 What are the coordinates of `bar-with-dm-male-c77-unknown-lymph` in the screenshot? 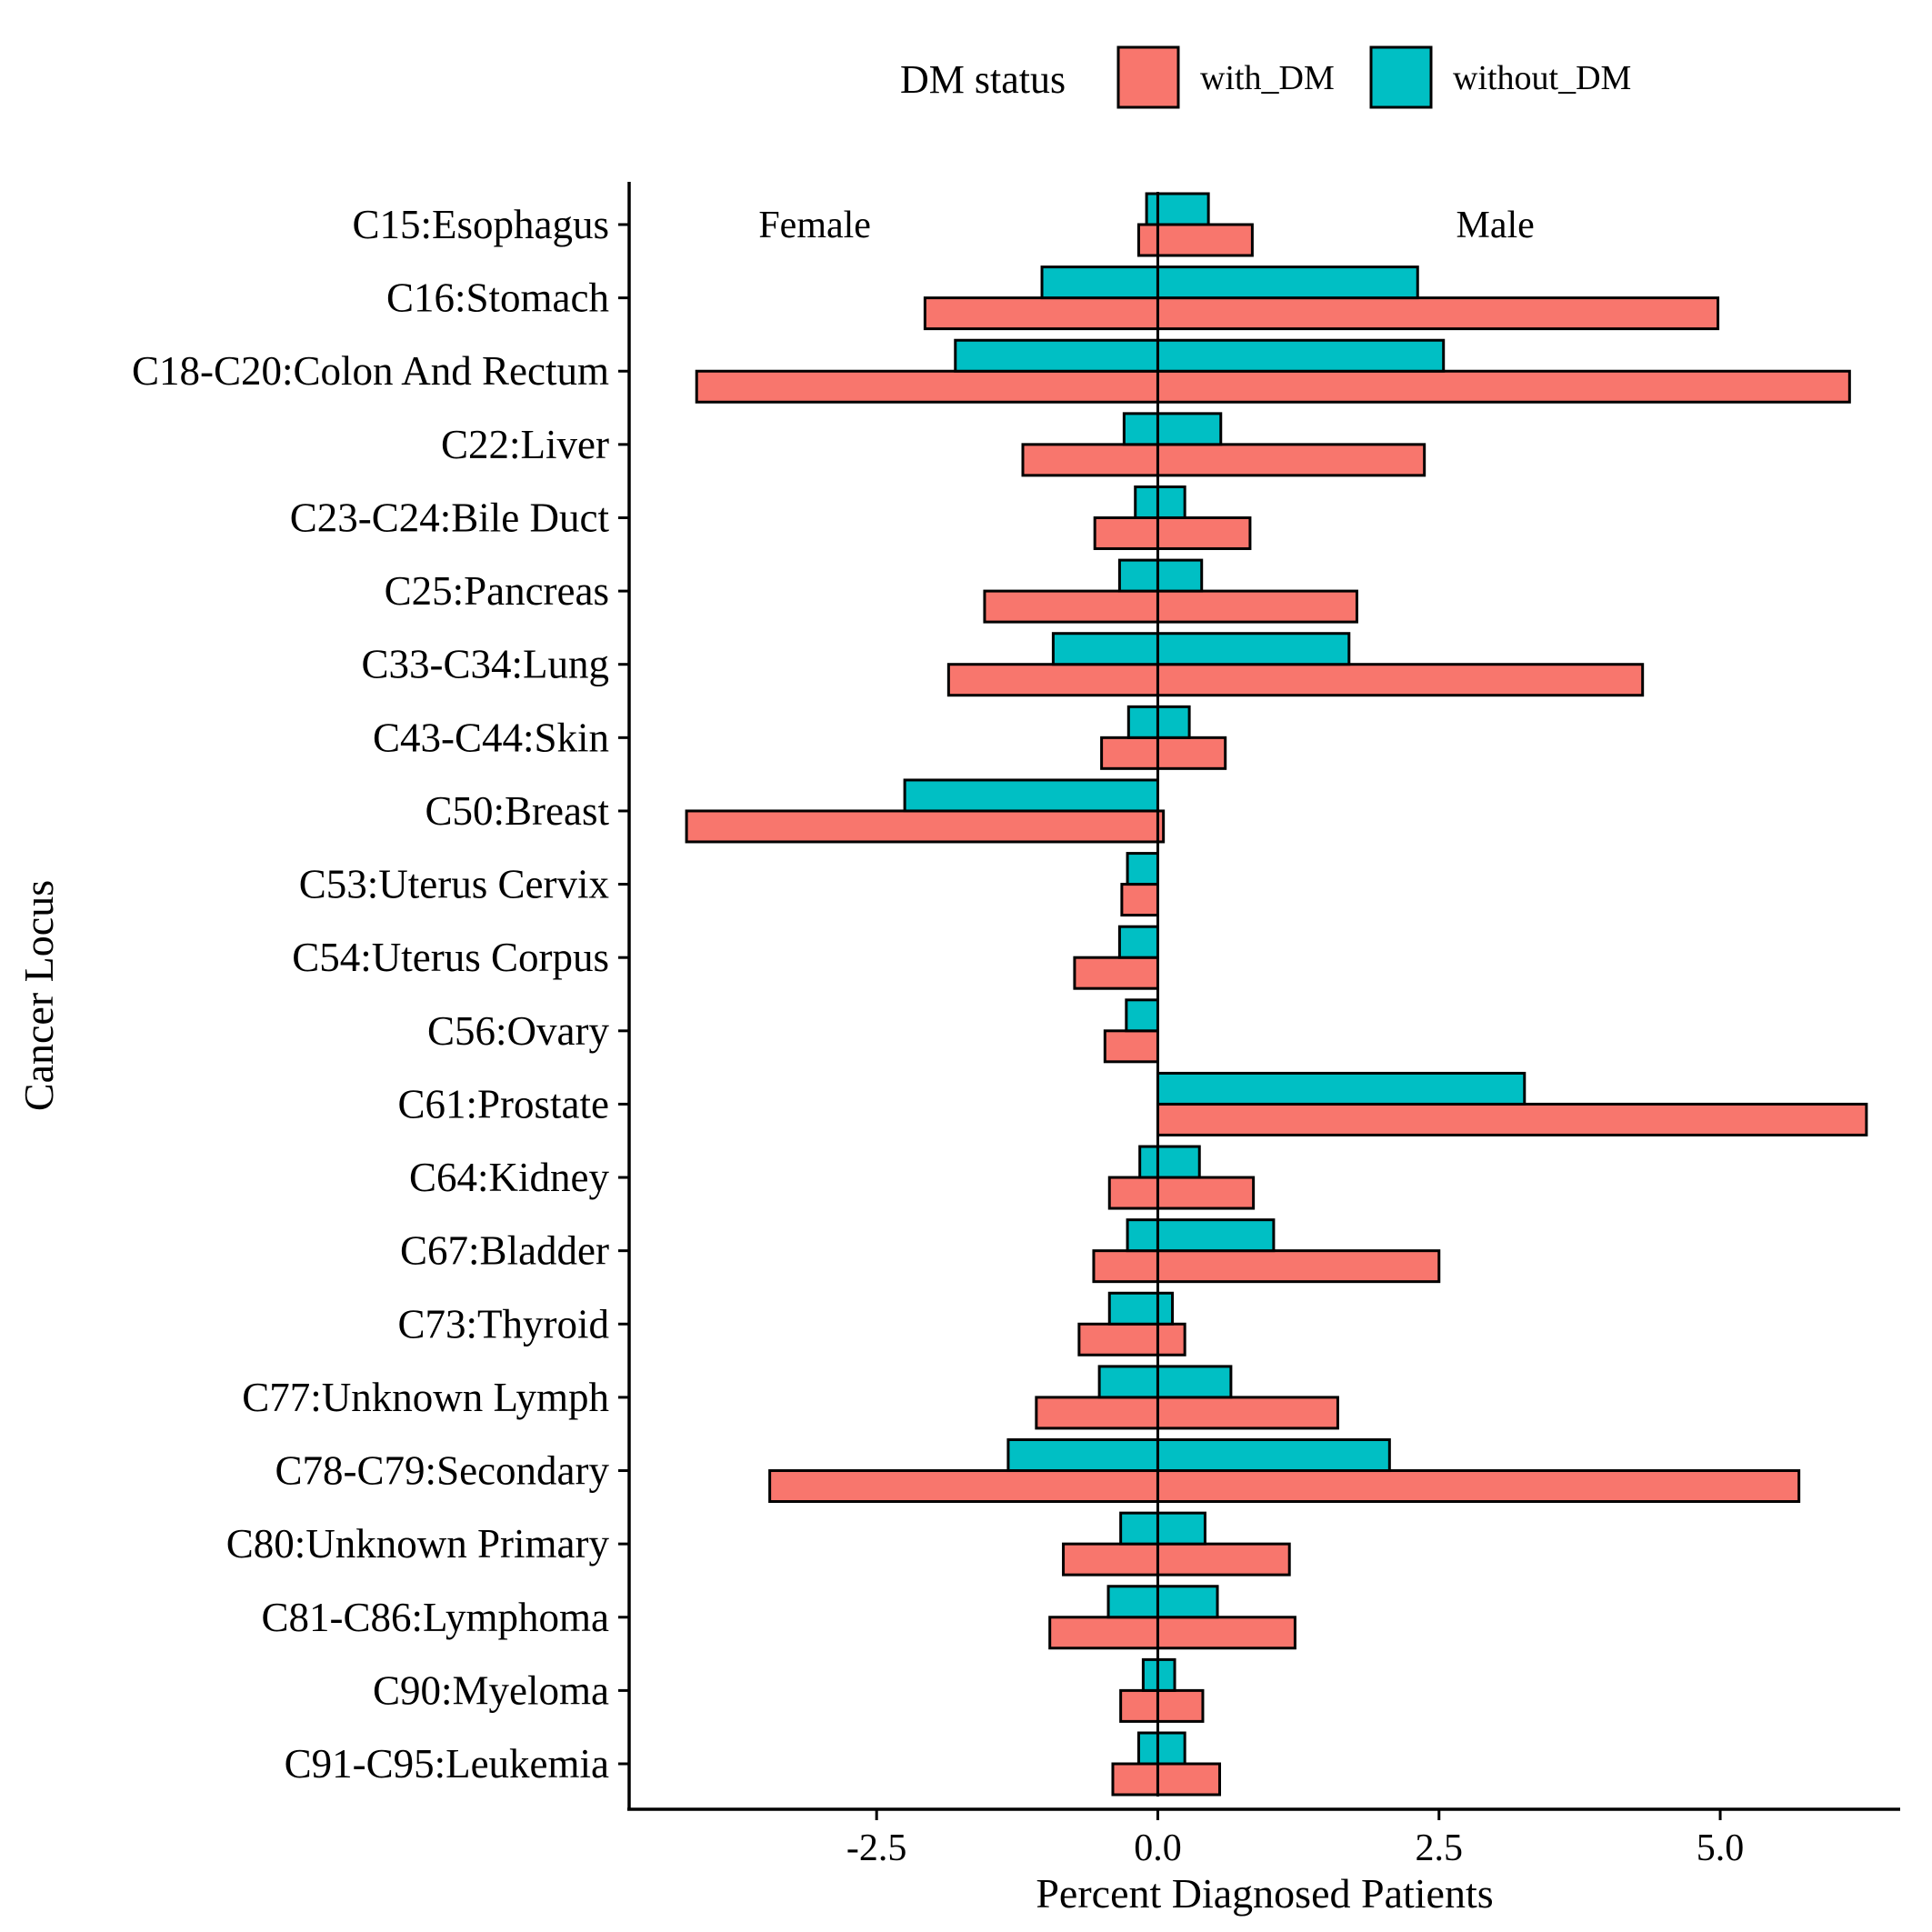 It's located at (1247, 1413).